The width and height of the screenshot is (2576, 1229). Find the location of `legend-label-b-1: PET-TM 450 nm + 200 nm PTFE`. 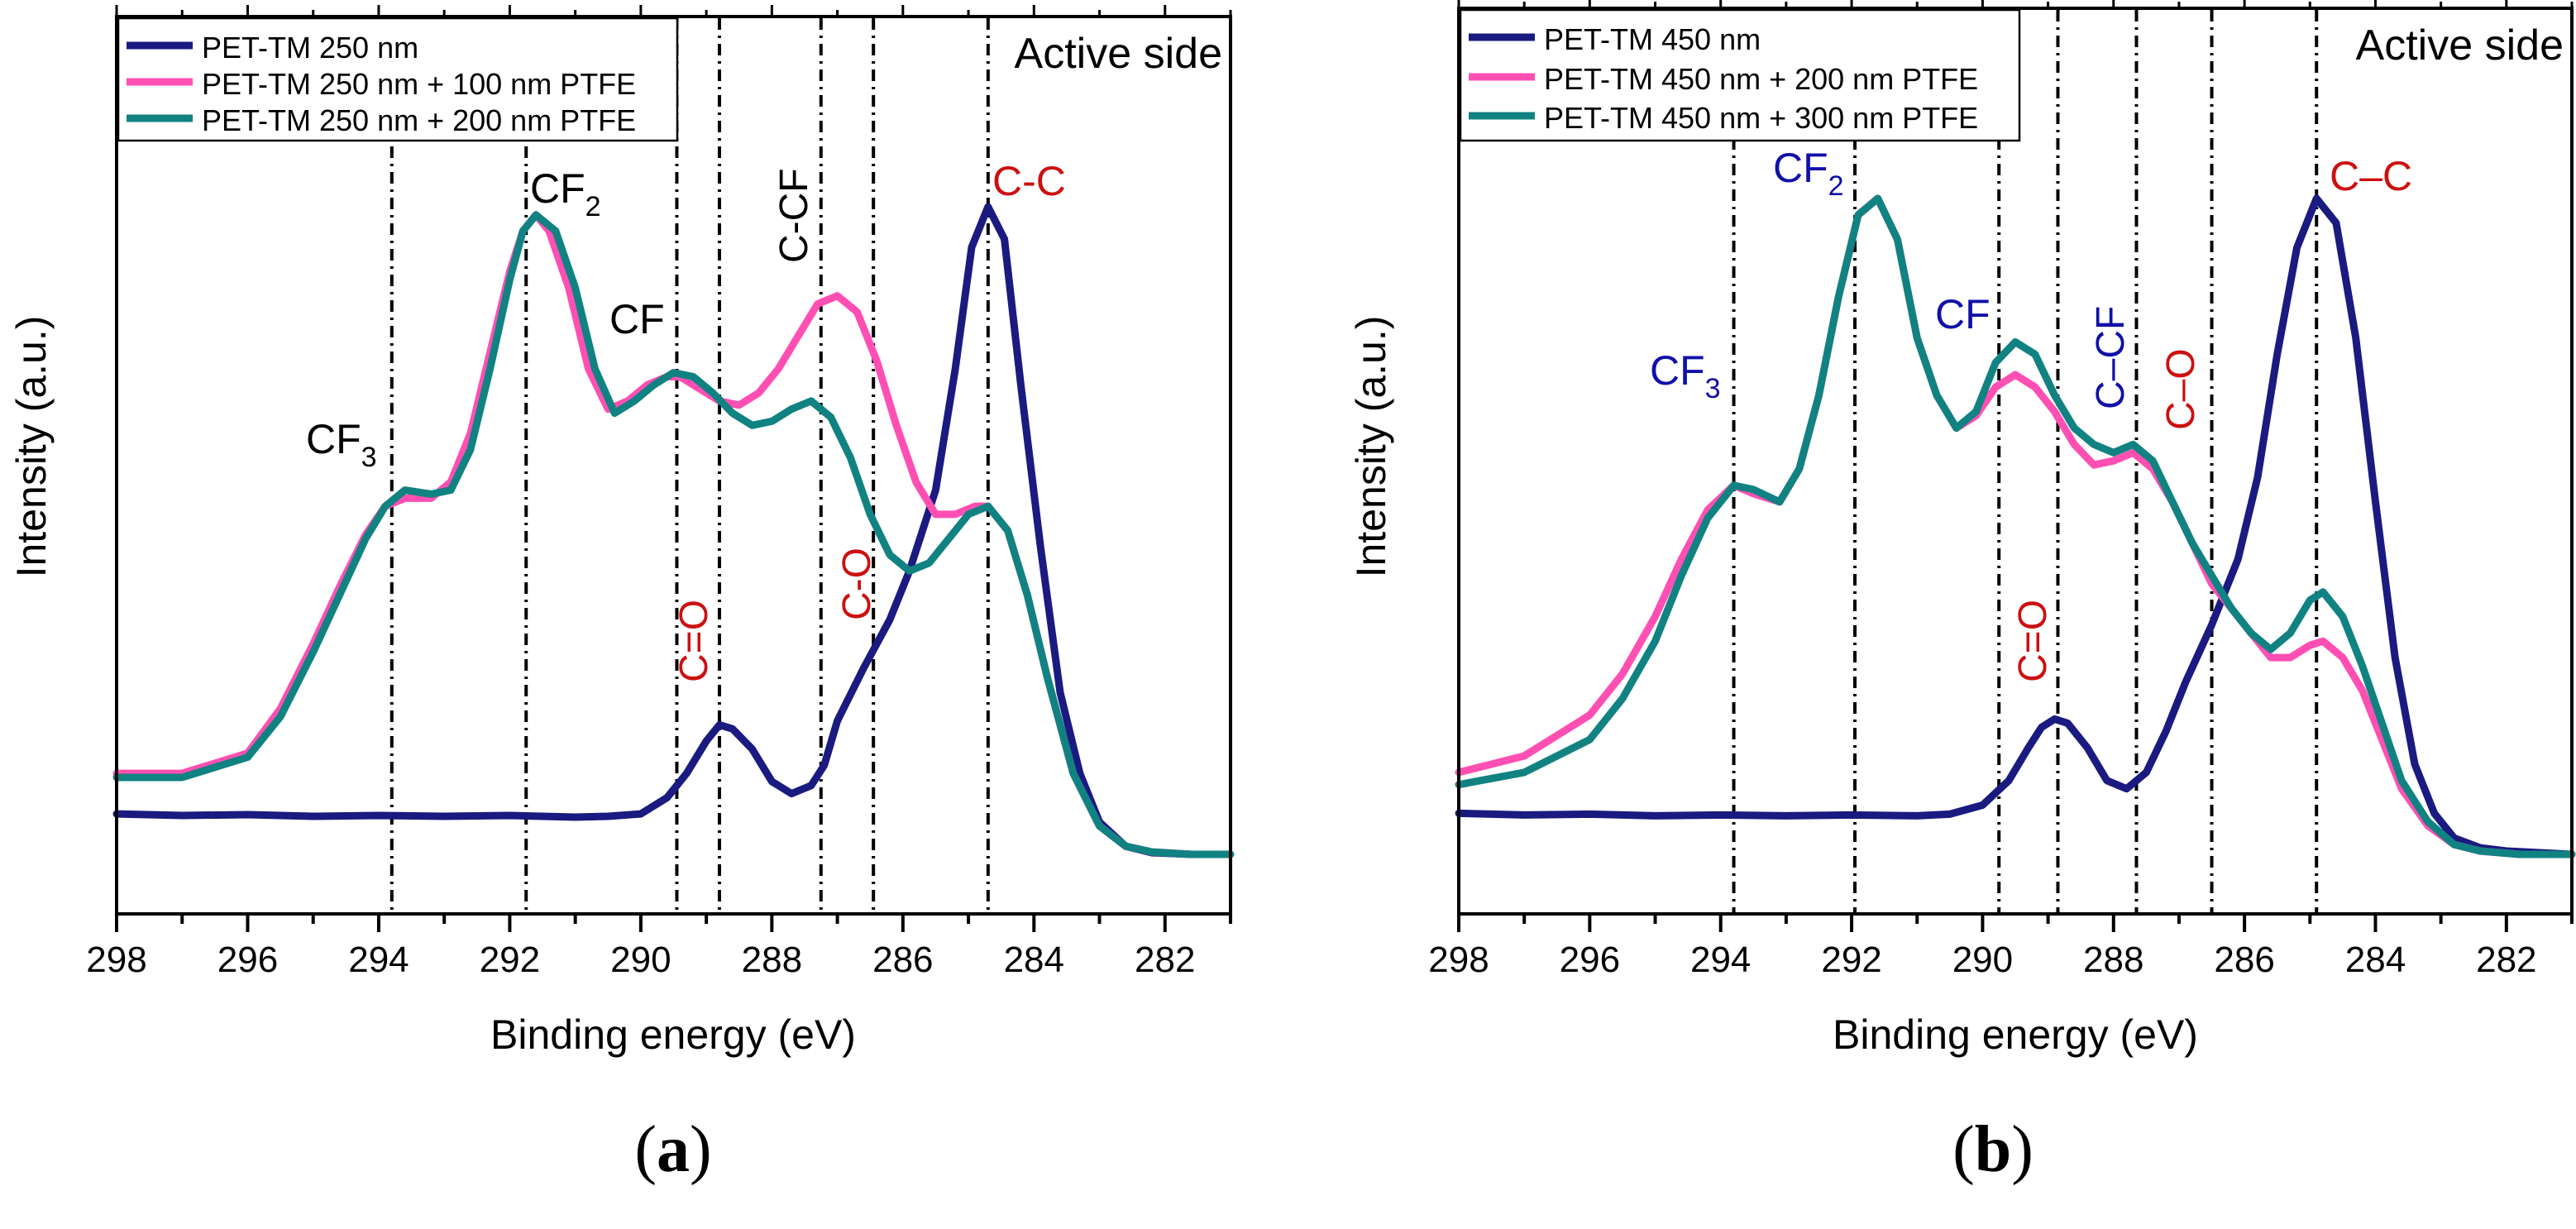

legend-label-b-1: PET-TM 450 nm + 200 nm PTFE is located at coordinates (1761, 79).